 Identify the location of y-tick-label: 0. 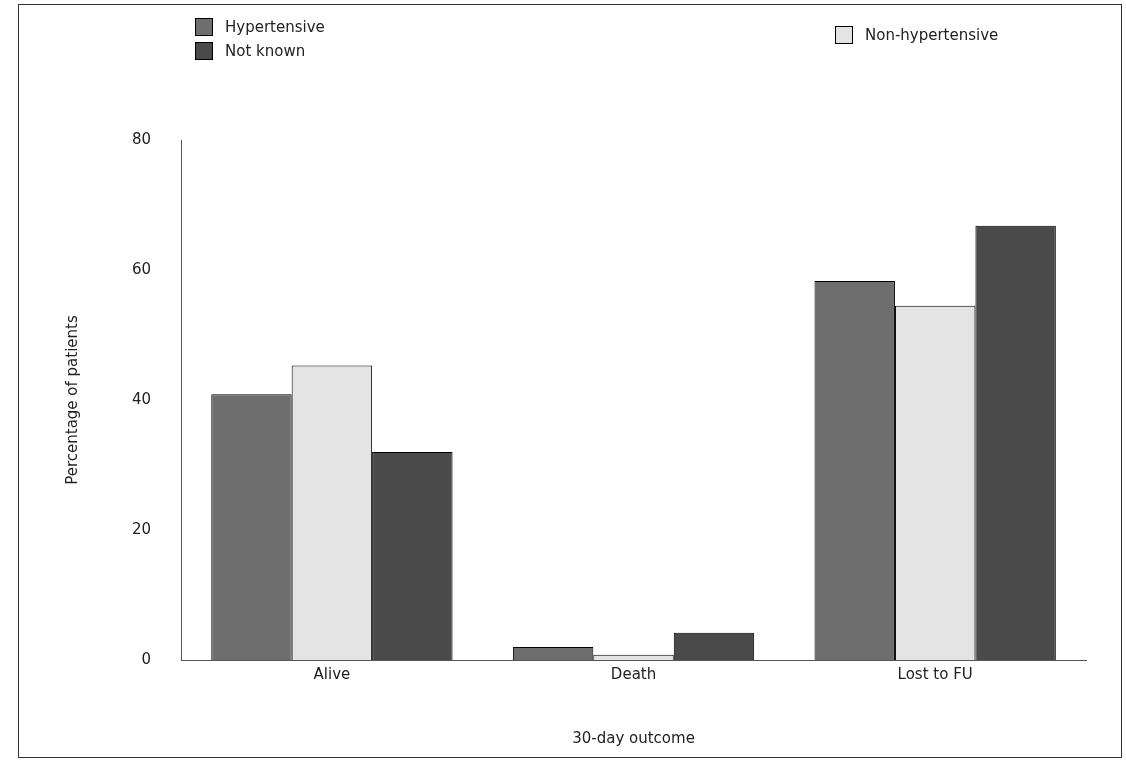
(146, 658).